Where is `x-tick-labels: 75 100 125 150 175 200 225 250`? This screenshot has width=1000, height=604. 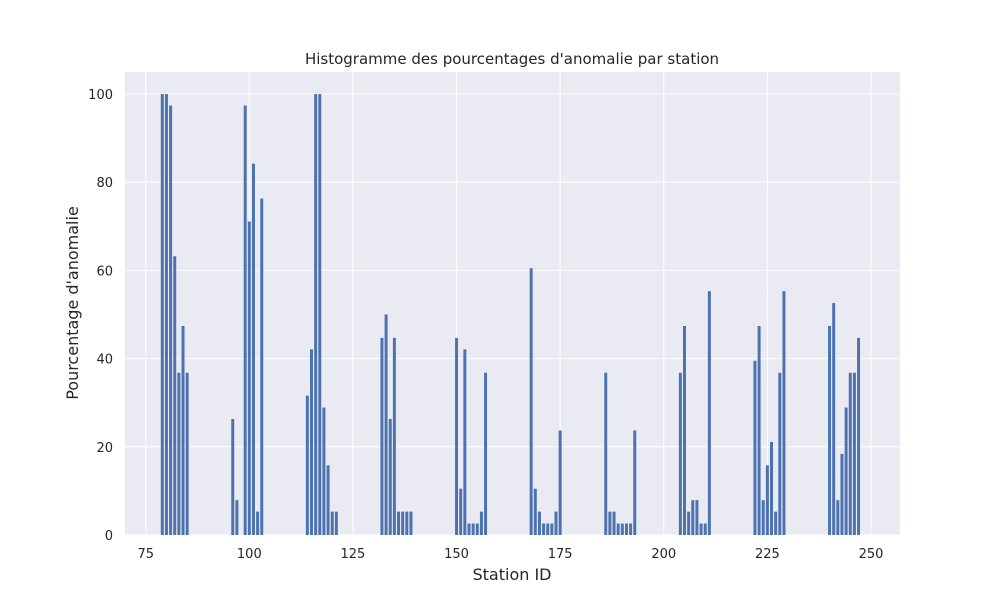
x-tick-labels: 75 100 125 150 175 200 225 250 is located at coordinates (510, 554).